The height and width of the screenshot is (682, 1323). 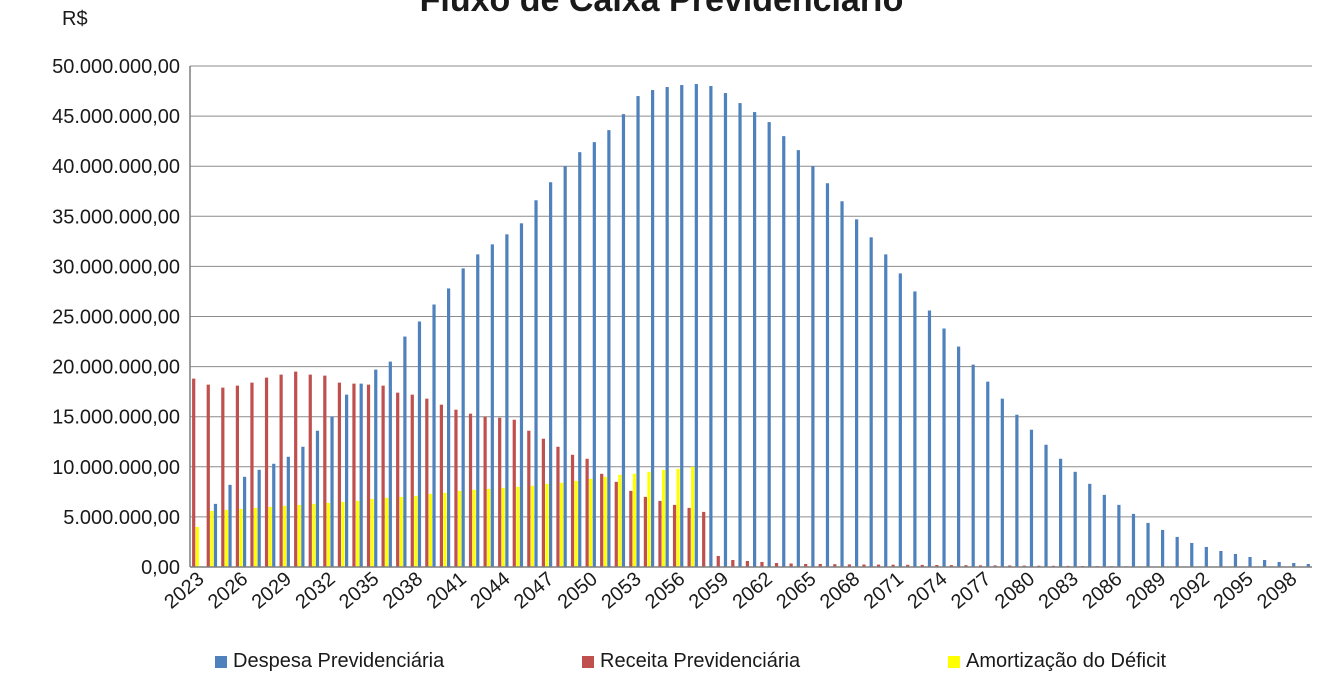 I want to click on bar-despesa-2080, so click(x=1031, y=498).